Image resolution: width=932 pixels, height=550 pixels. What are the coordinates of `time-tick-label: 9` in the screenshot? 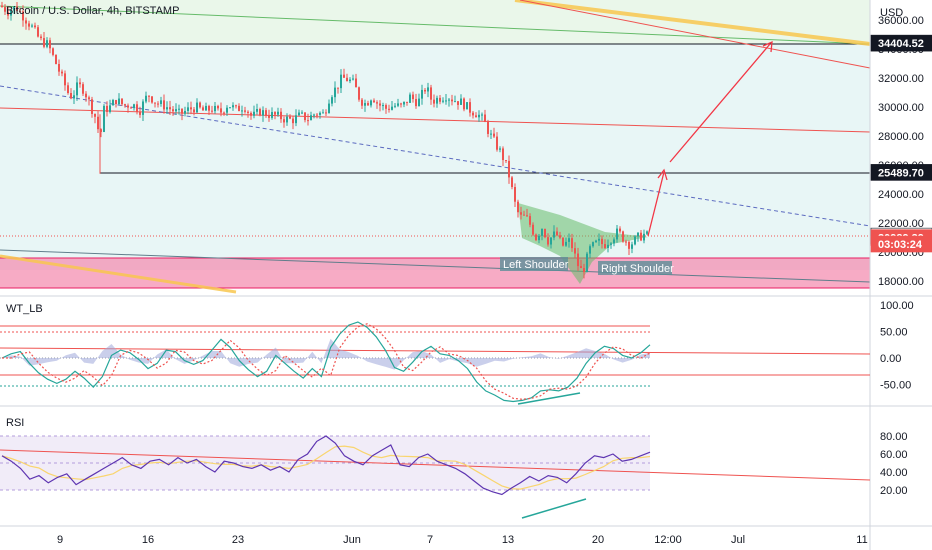 It's located at (60, 540).